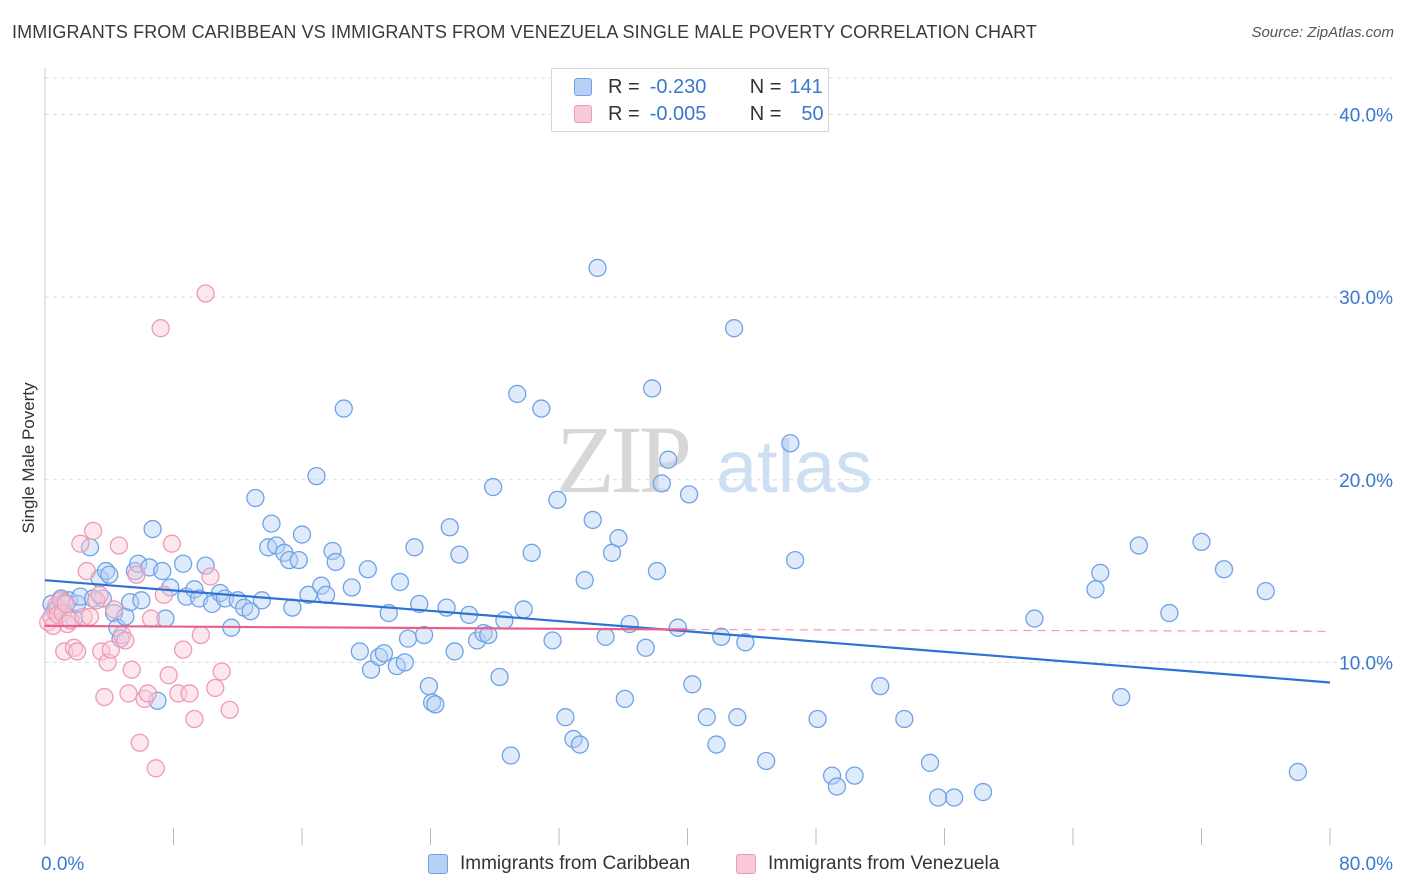 Image resolution: width=1406 pixels, height=892 pixels. What do you see at coordinates (765, 113) in the screenshot?
I see `legend-venezuela-n-label: N =` at bounding box center [765, 113].